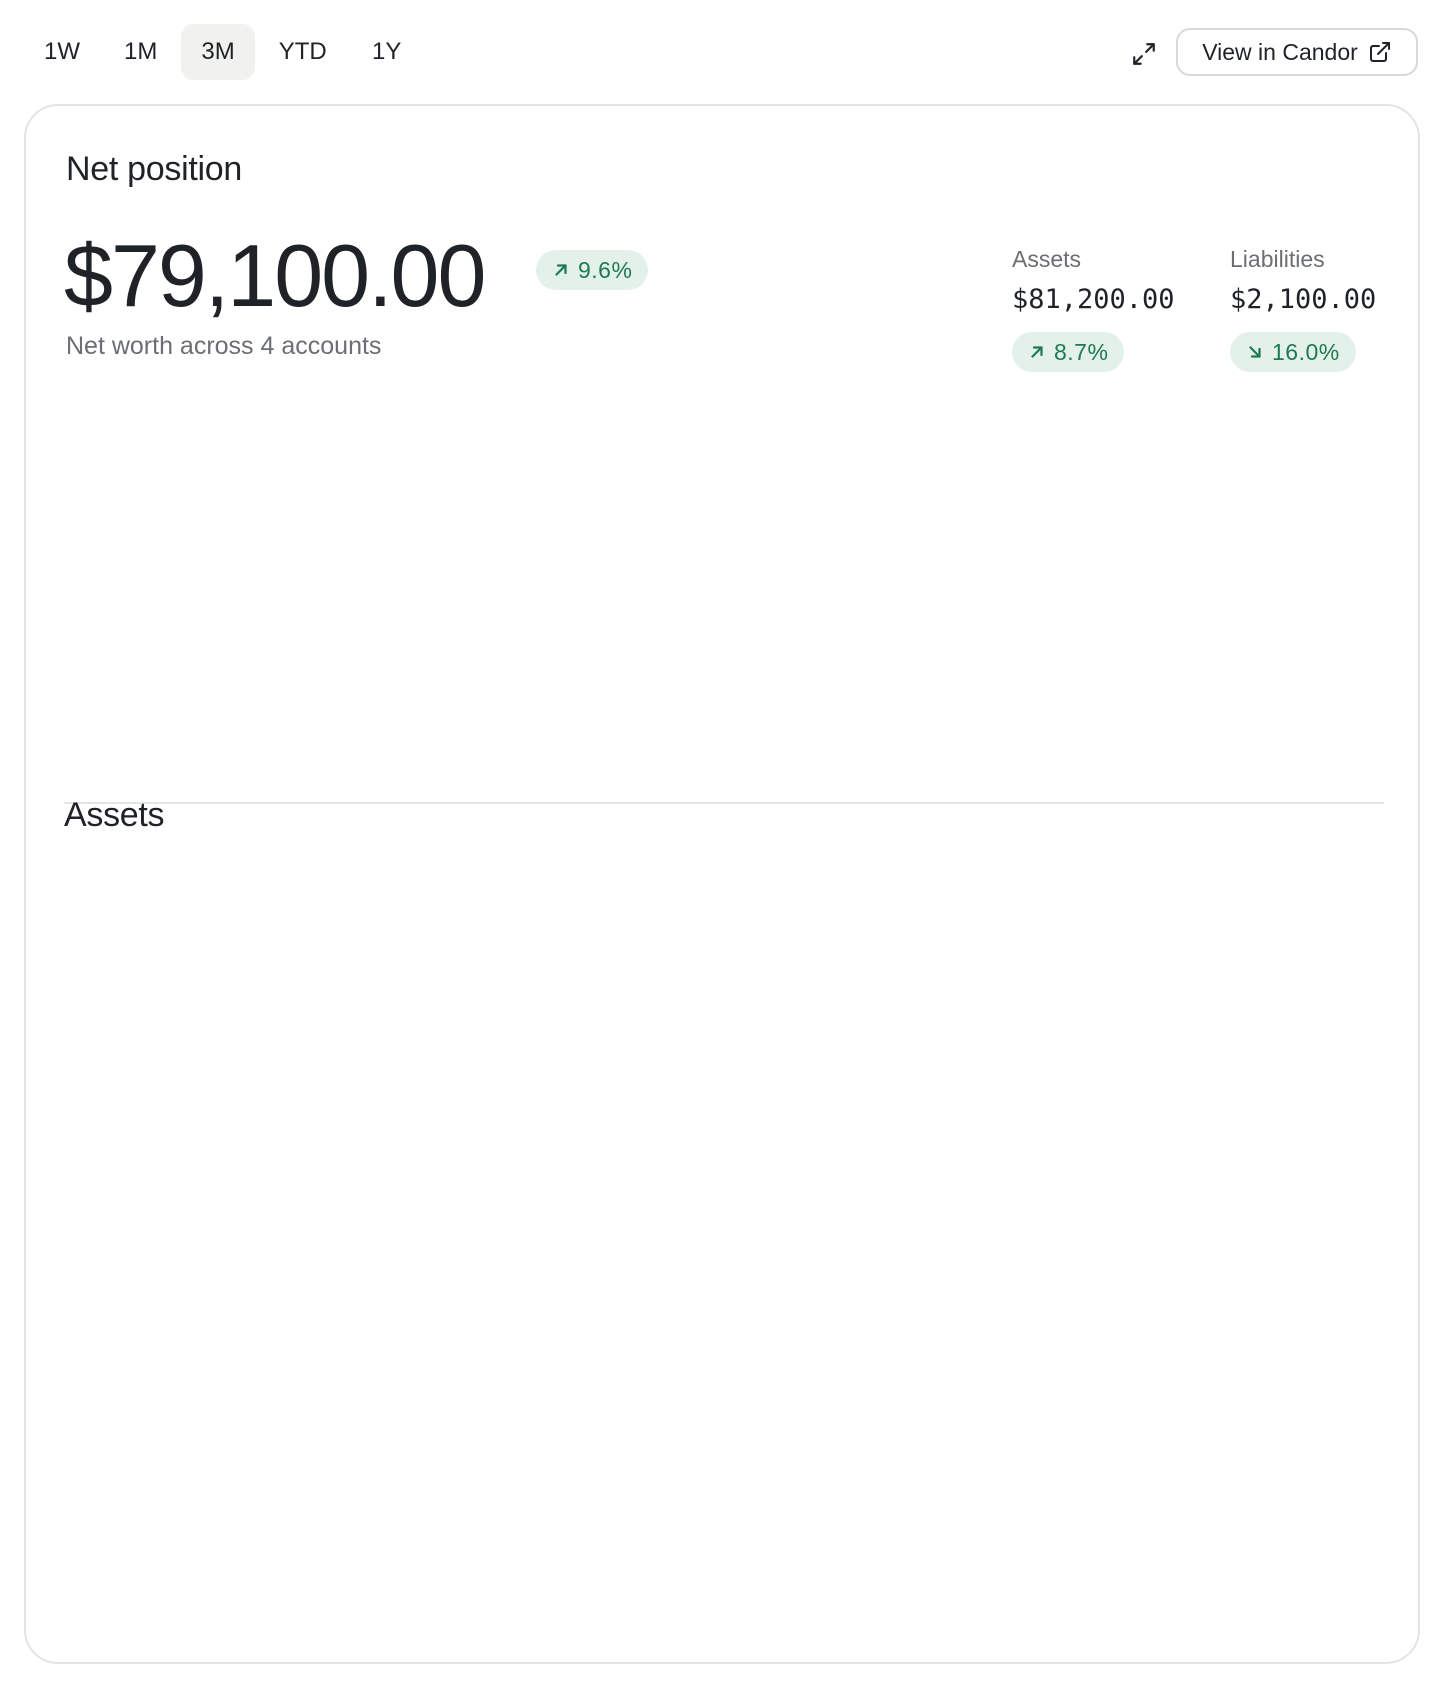  Describe the element at coordinates (1303, 299) in the screenshot. I see `liabilities-stat-value: $2,100.00` at that location.